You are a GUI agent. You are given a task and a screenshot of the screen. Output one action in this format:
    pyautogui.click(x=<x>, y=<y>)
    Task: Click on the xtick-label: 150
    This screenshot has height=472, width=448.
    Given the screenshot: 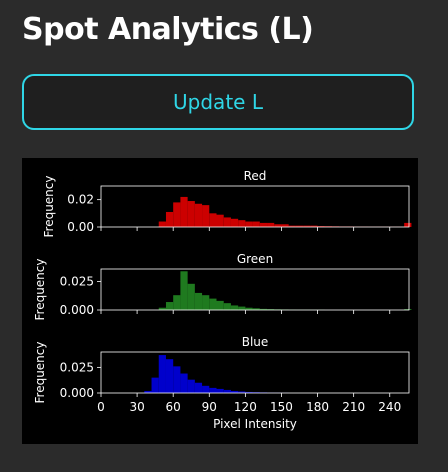 What is the action you would take?
    pyautogui.click(x=281, y=407)
    